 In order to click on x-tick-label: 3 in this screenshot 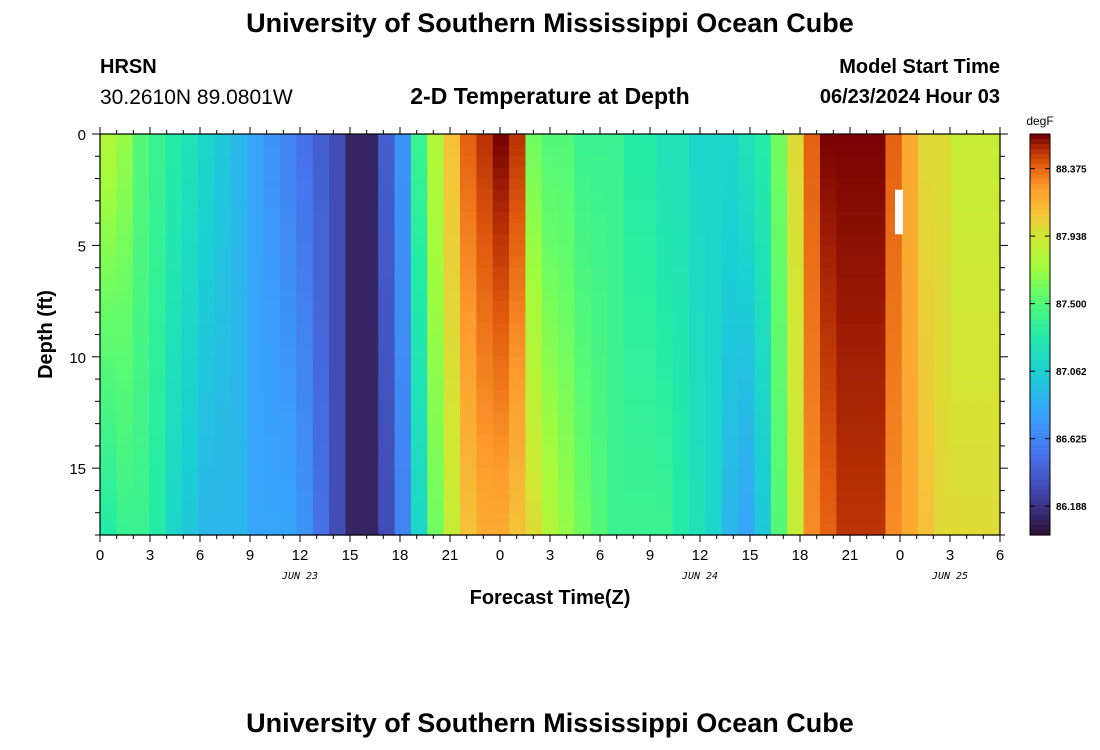, I will do `click(950, 555)`.